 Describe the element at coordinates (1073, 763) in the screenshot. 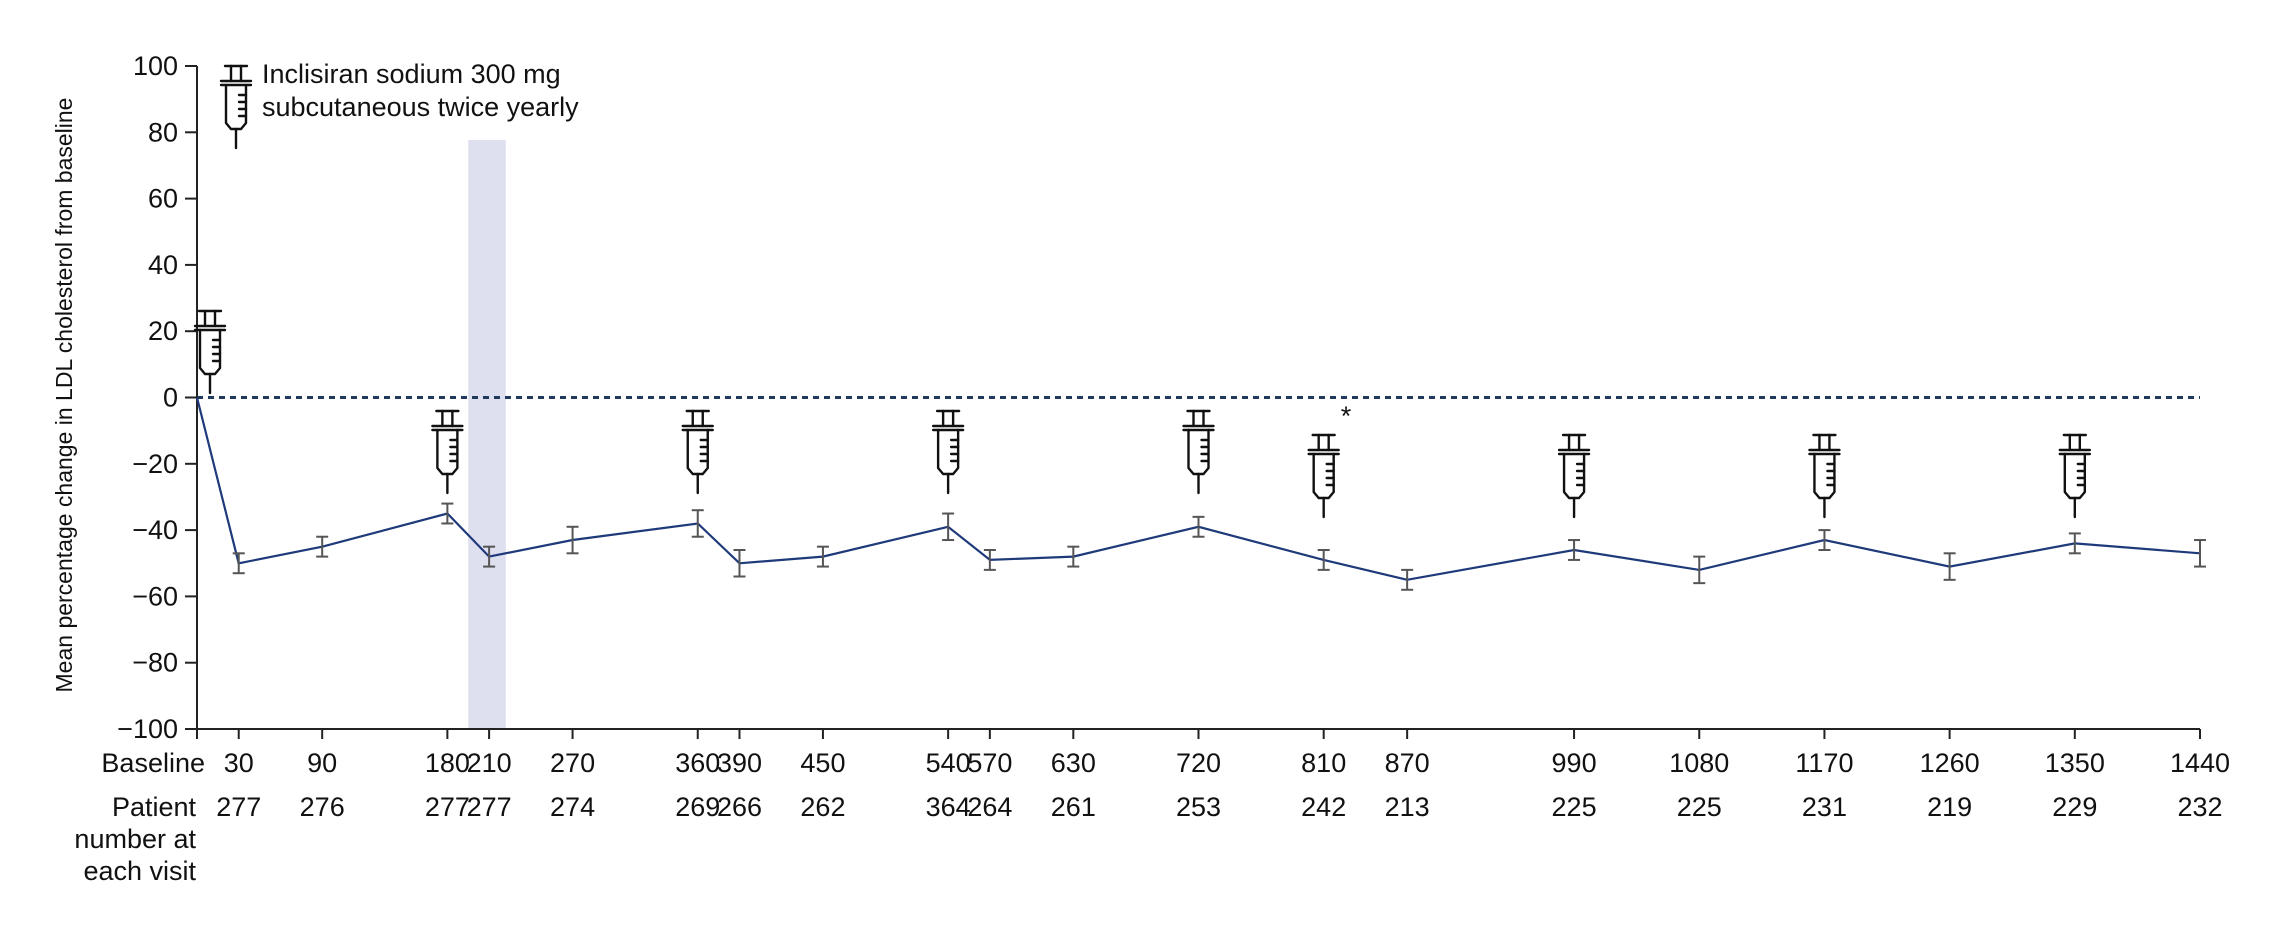

I see `x-tick-label: 630` at that location.